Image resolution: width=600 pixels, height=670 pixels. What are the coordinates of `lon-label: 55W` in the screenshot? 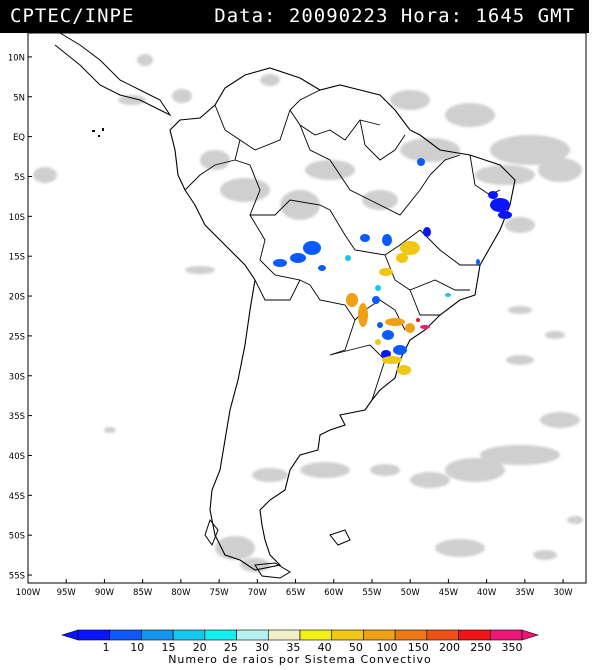 It's located at (372, 593).